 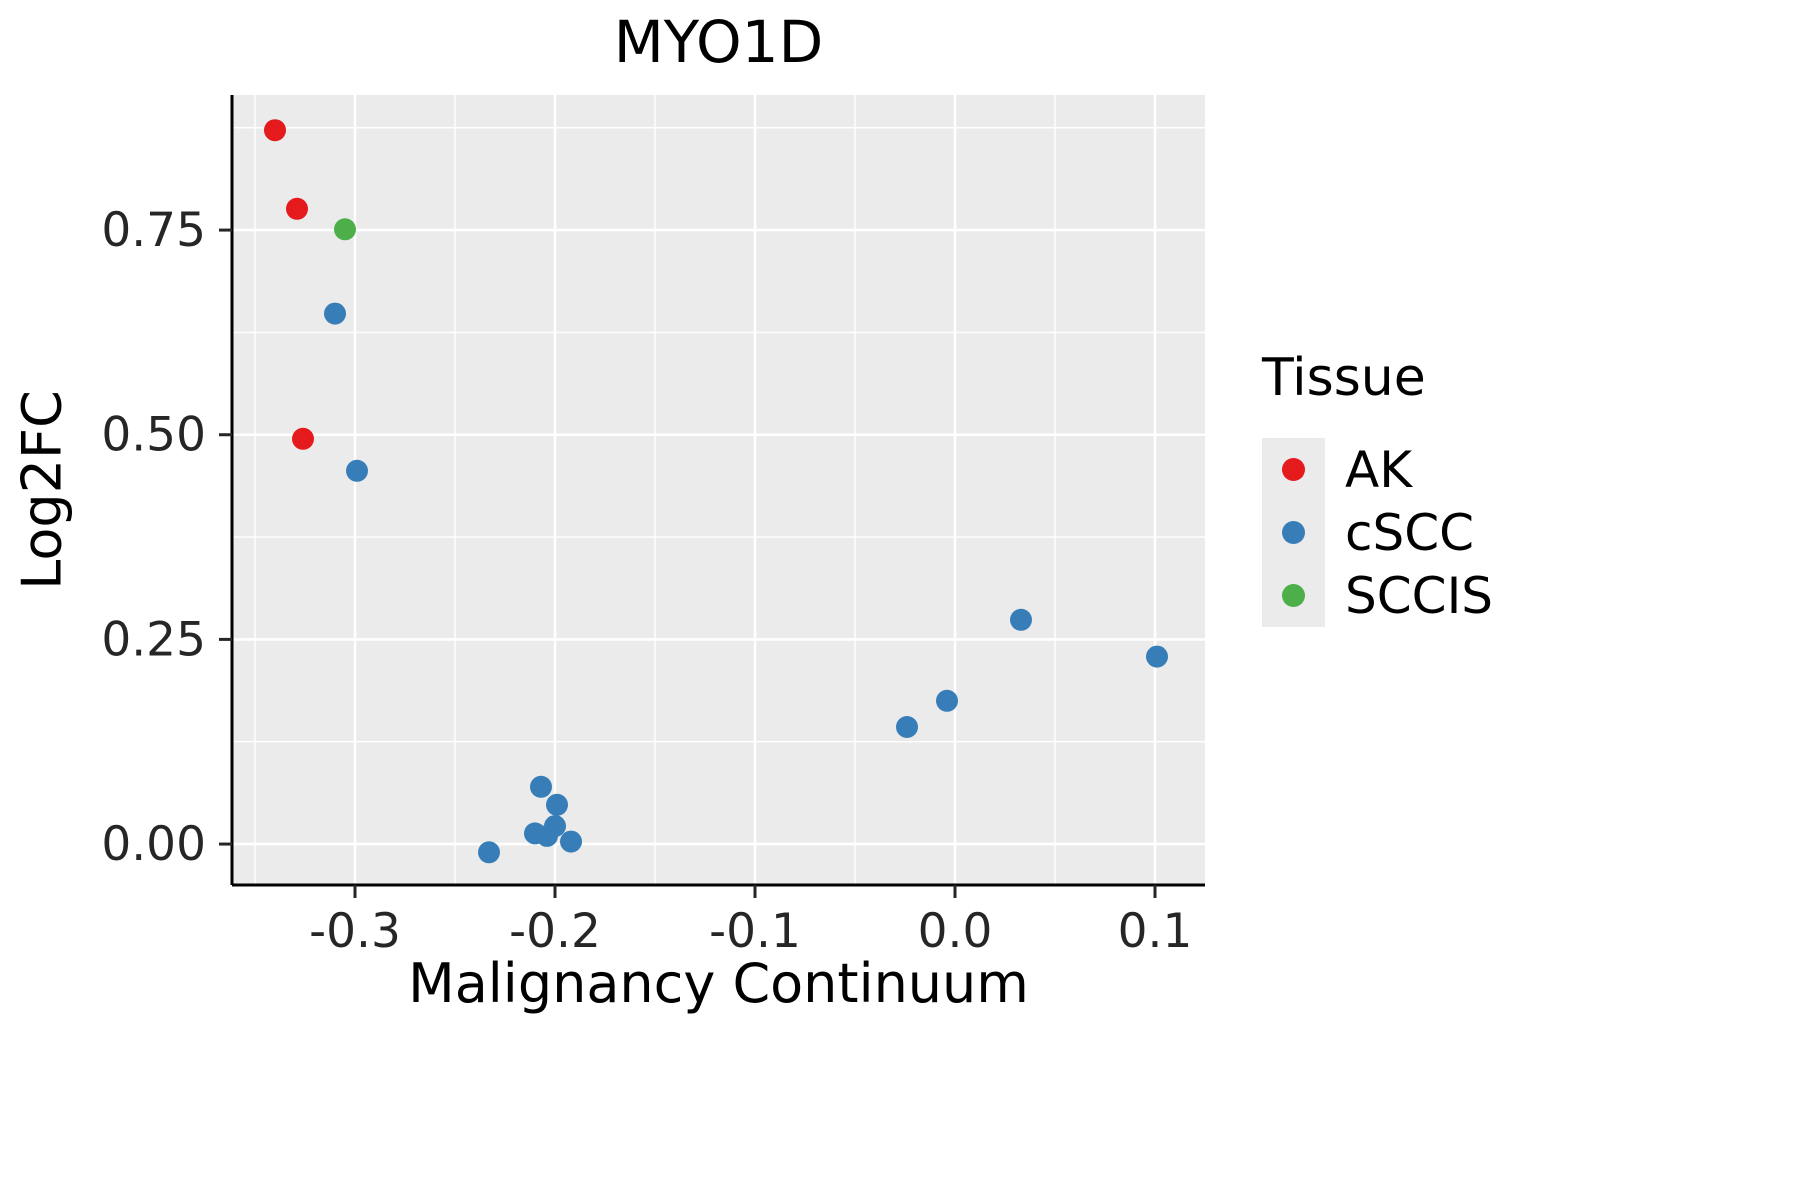 What do you see at coordinates (1419, 595) in the screenshot?
I see `legend-label: SCCIS` at bounding box center [1419, 595].